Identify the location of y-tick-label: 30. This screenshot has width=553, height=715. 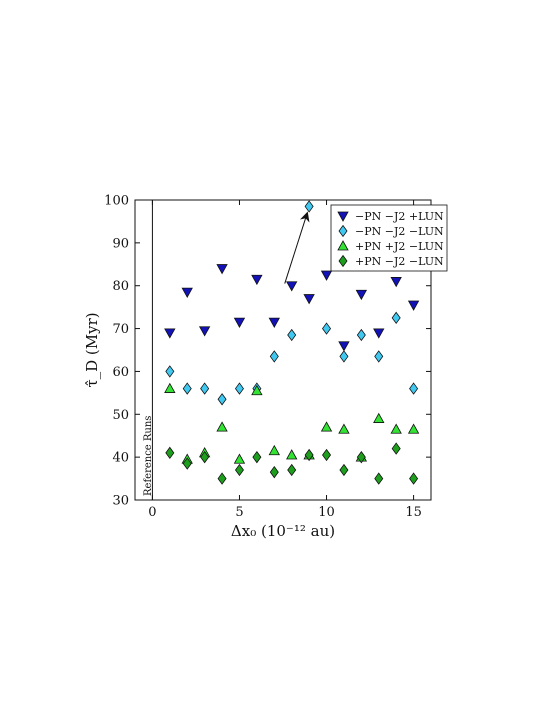
(120, 501).